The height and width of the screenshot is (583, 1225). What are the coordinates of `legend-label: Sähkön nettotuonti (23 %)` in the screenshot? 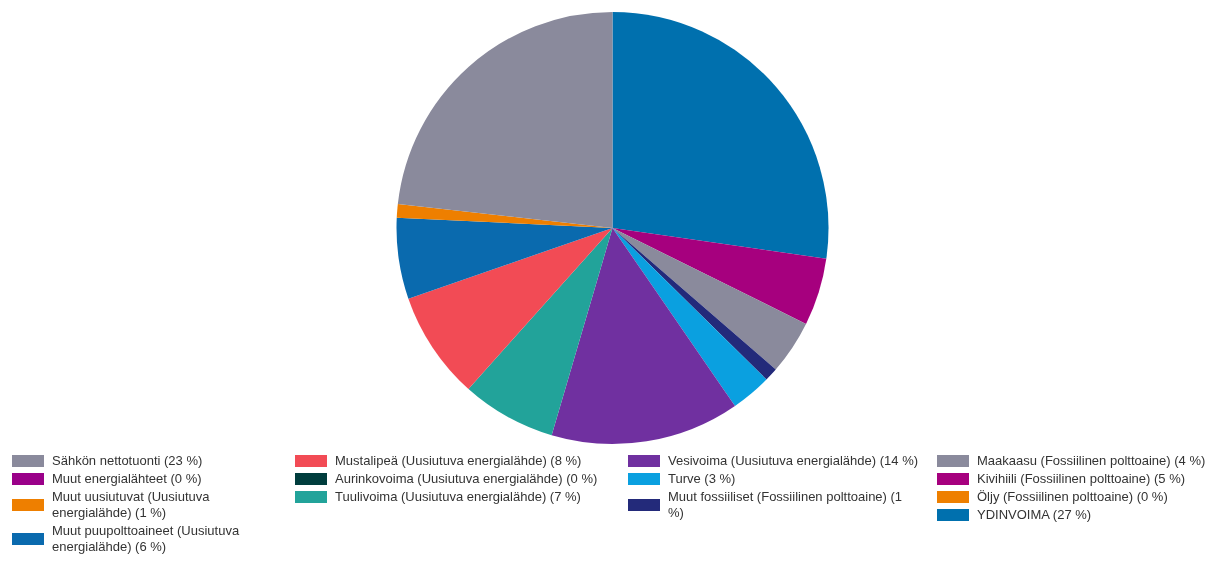 It's located at (127, 461).